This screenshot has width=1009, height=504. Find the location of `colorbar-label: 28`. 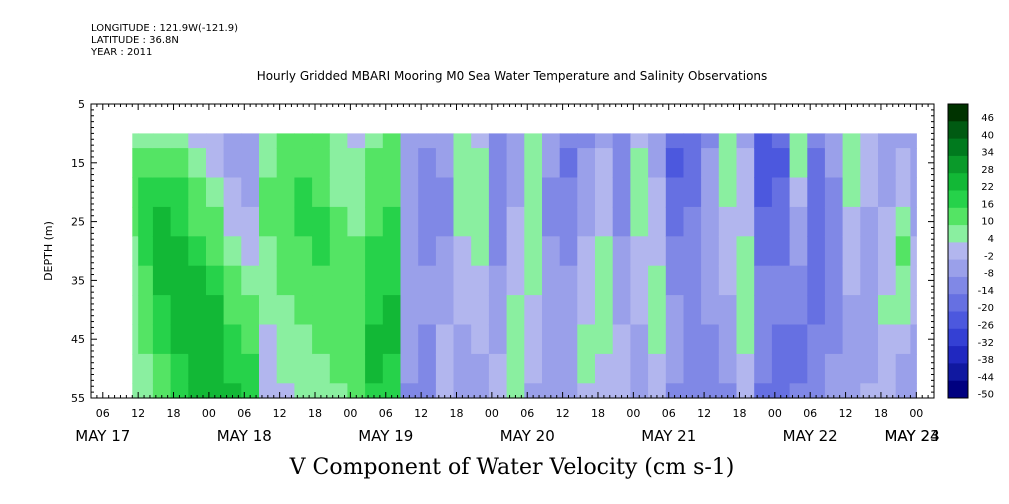

colorbar-label: 28 is located at coordinates (987, 170).